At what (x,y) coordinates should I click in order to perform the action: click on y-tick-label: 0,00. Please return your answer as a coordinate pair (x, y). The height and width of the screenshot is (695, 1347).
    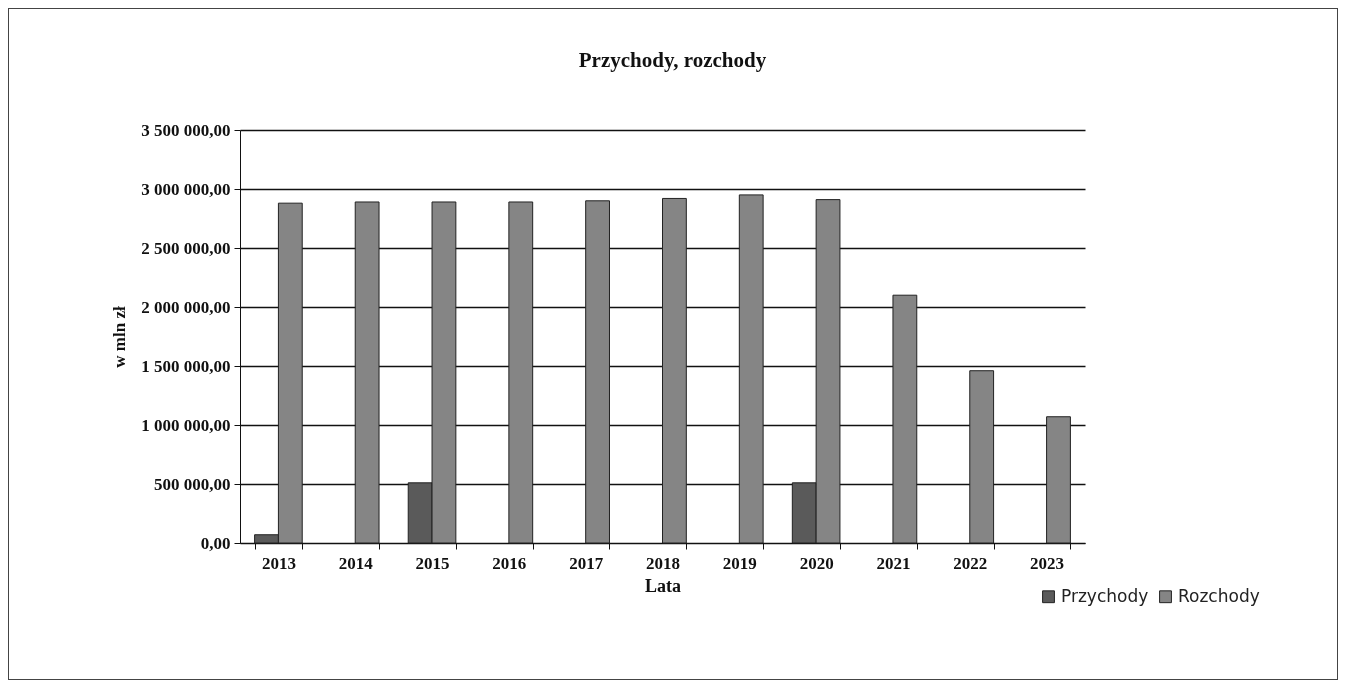
    Looking at the image, I should click on (215, 543).